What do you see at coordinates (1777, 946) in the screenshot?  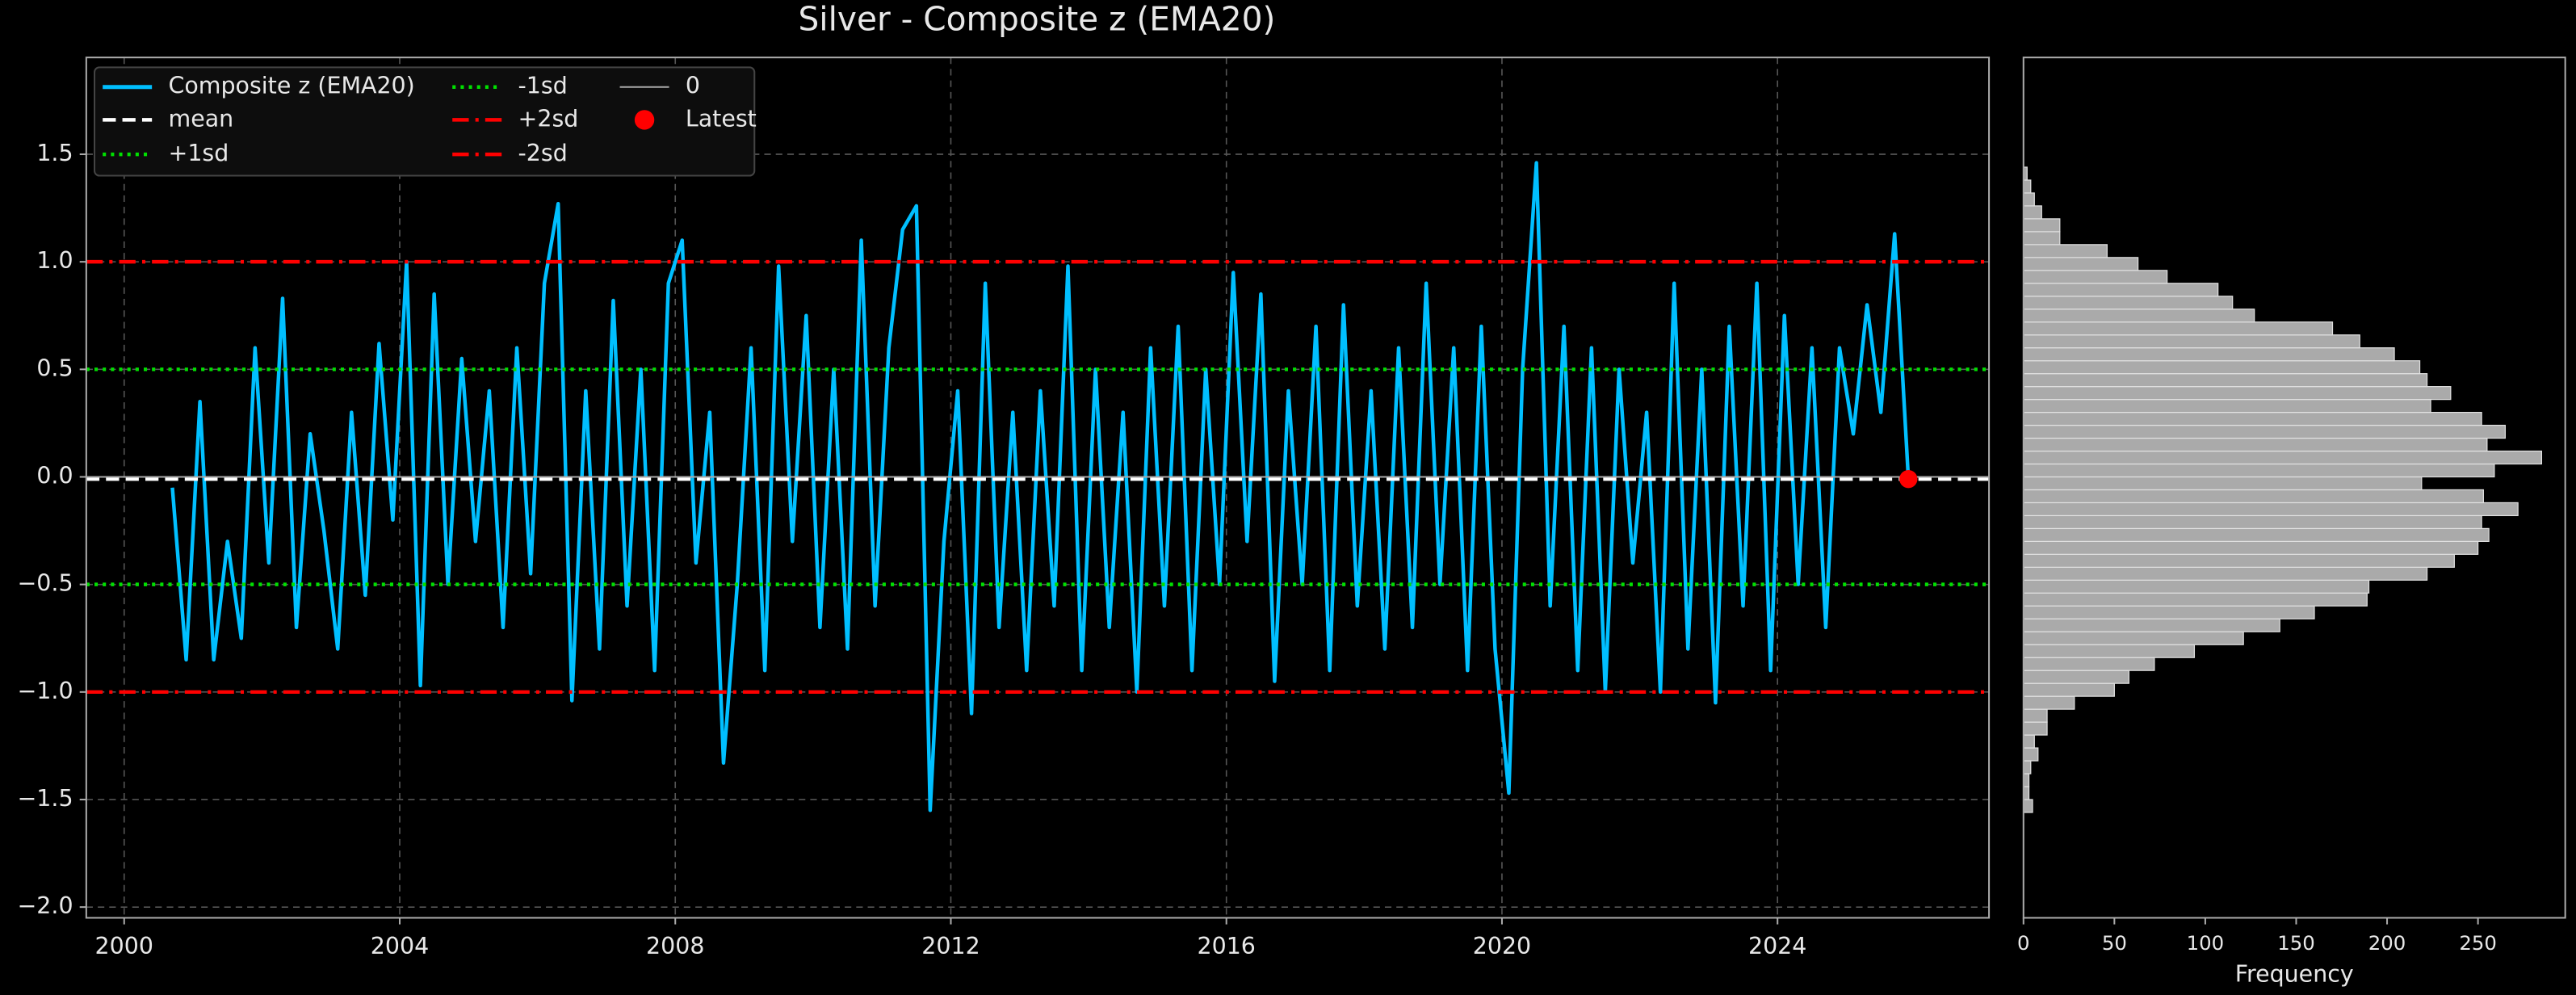 I see `x-tick-label: 2024` at bounding box center [1777, 946].